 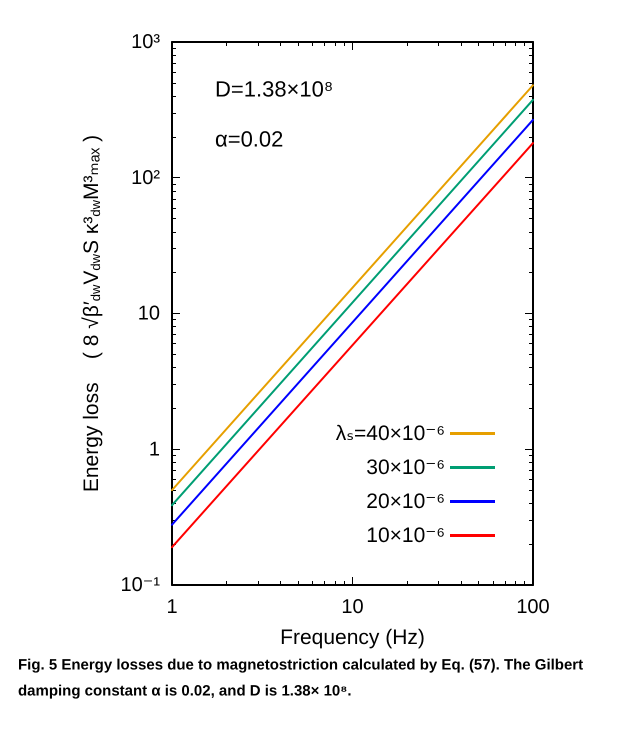 What do you see at coordinates (274, 89) in the screenshot?
I see `annotation: D=1.38×10⁸` at bounding box center [274, 89].